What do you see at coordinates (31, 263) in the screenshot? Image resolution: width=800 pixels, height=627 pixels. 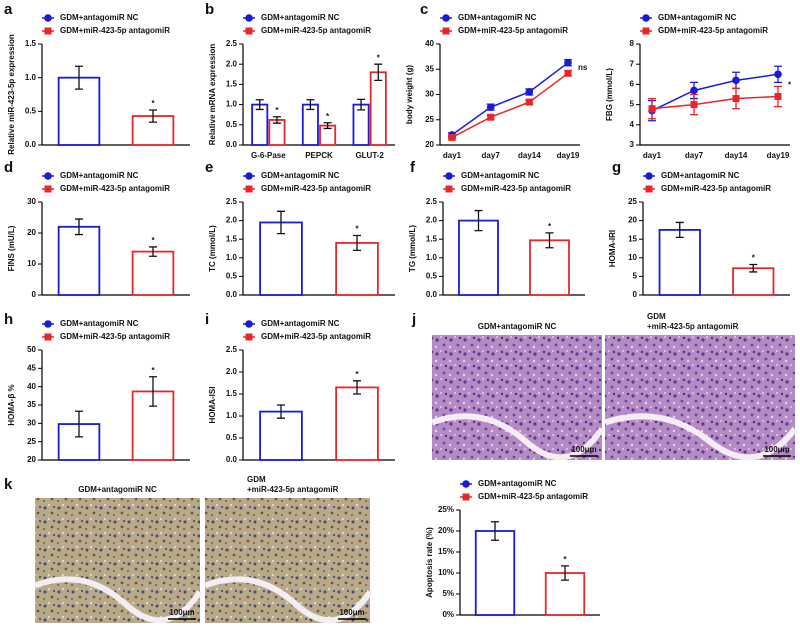 I see `y-tick-label: 10` at bounding box center [31, 263].